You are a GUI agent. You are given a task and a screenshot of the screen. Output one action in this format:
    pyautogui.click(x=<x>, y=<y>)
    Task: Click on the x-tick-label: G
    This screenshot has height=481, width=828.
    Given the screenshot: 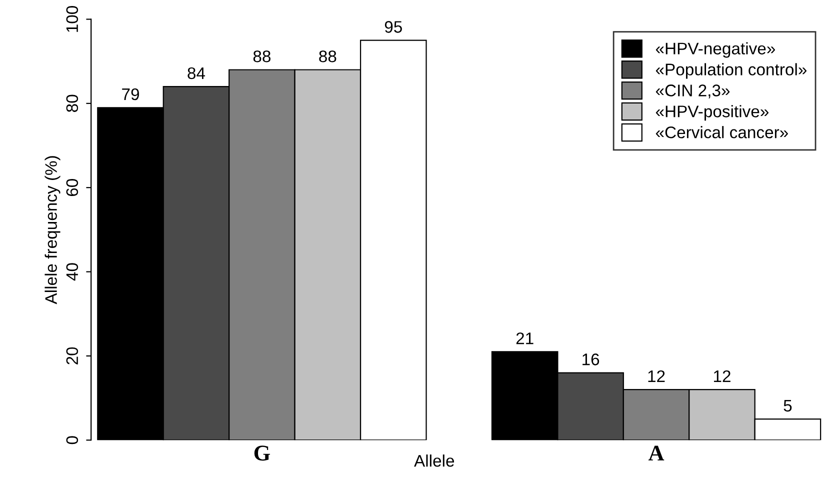 What is the action you would take?
    pyautogui.click(x=262, y=453)
    